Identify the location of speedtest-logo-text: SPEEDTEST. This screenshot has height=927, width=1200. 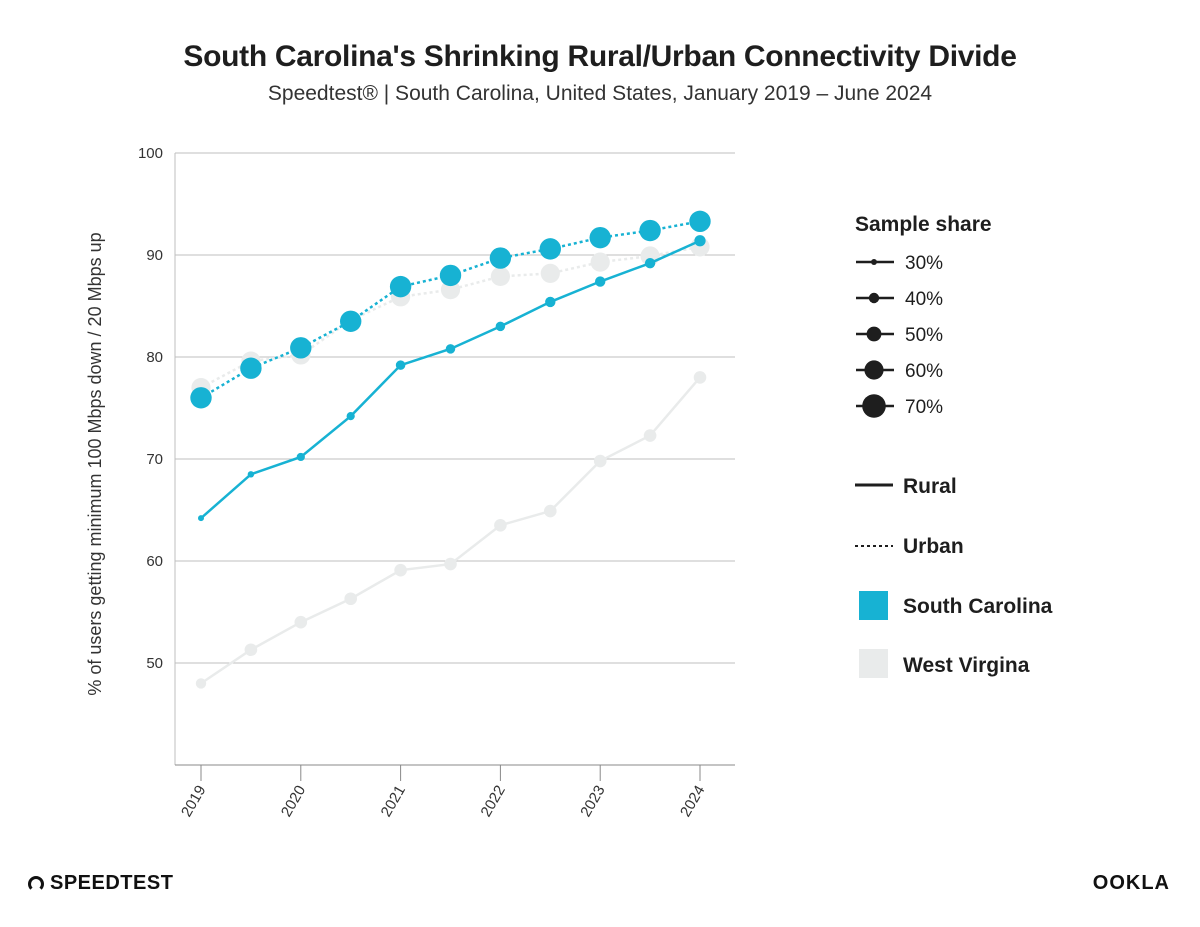
(112, 883).